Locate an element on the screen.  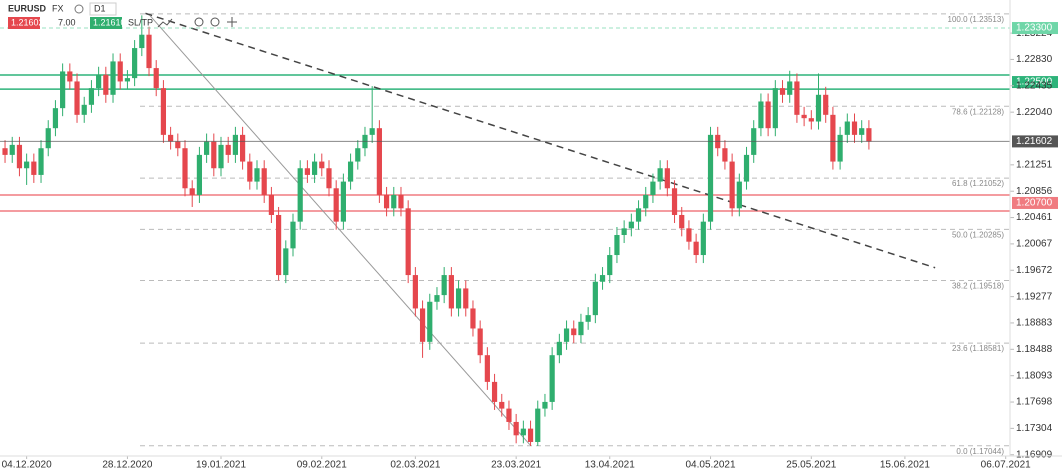
ask: 1.21610 is located at coordinates (109, 22).